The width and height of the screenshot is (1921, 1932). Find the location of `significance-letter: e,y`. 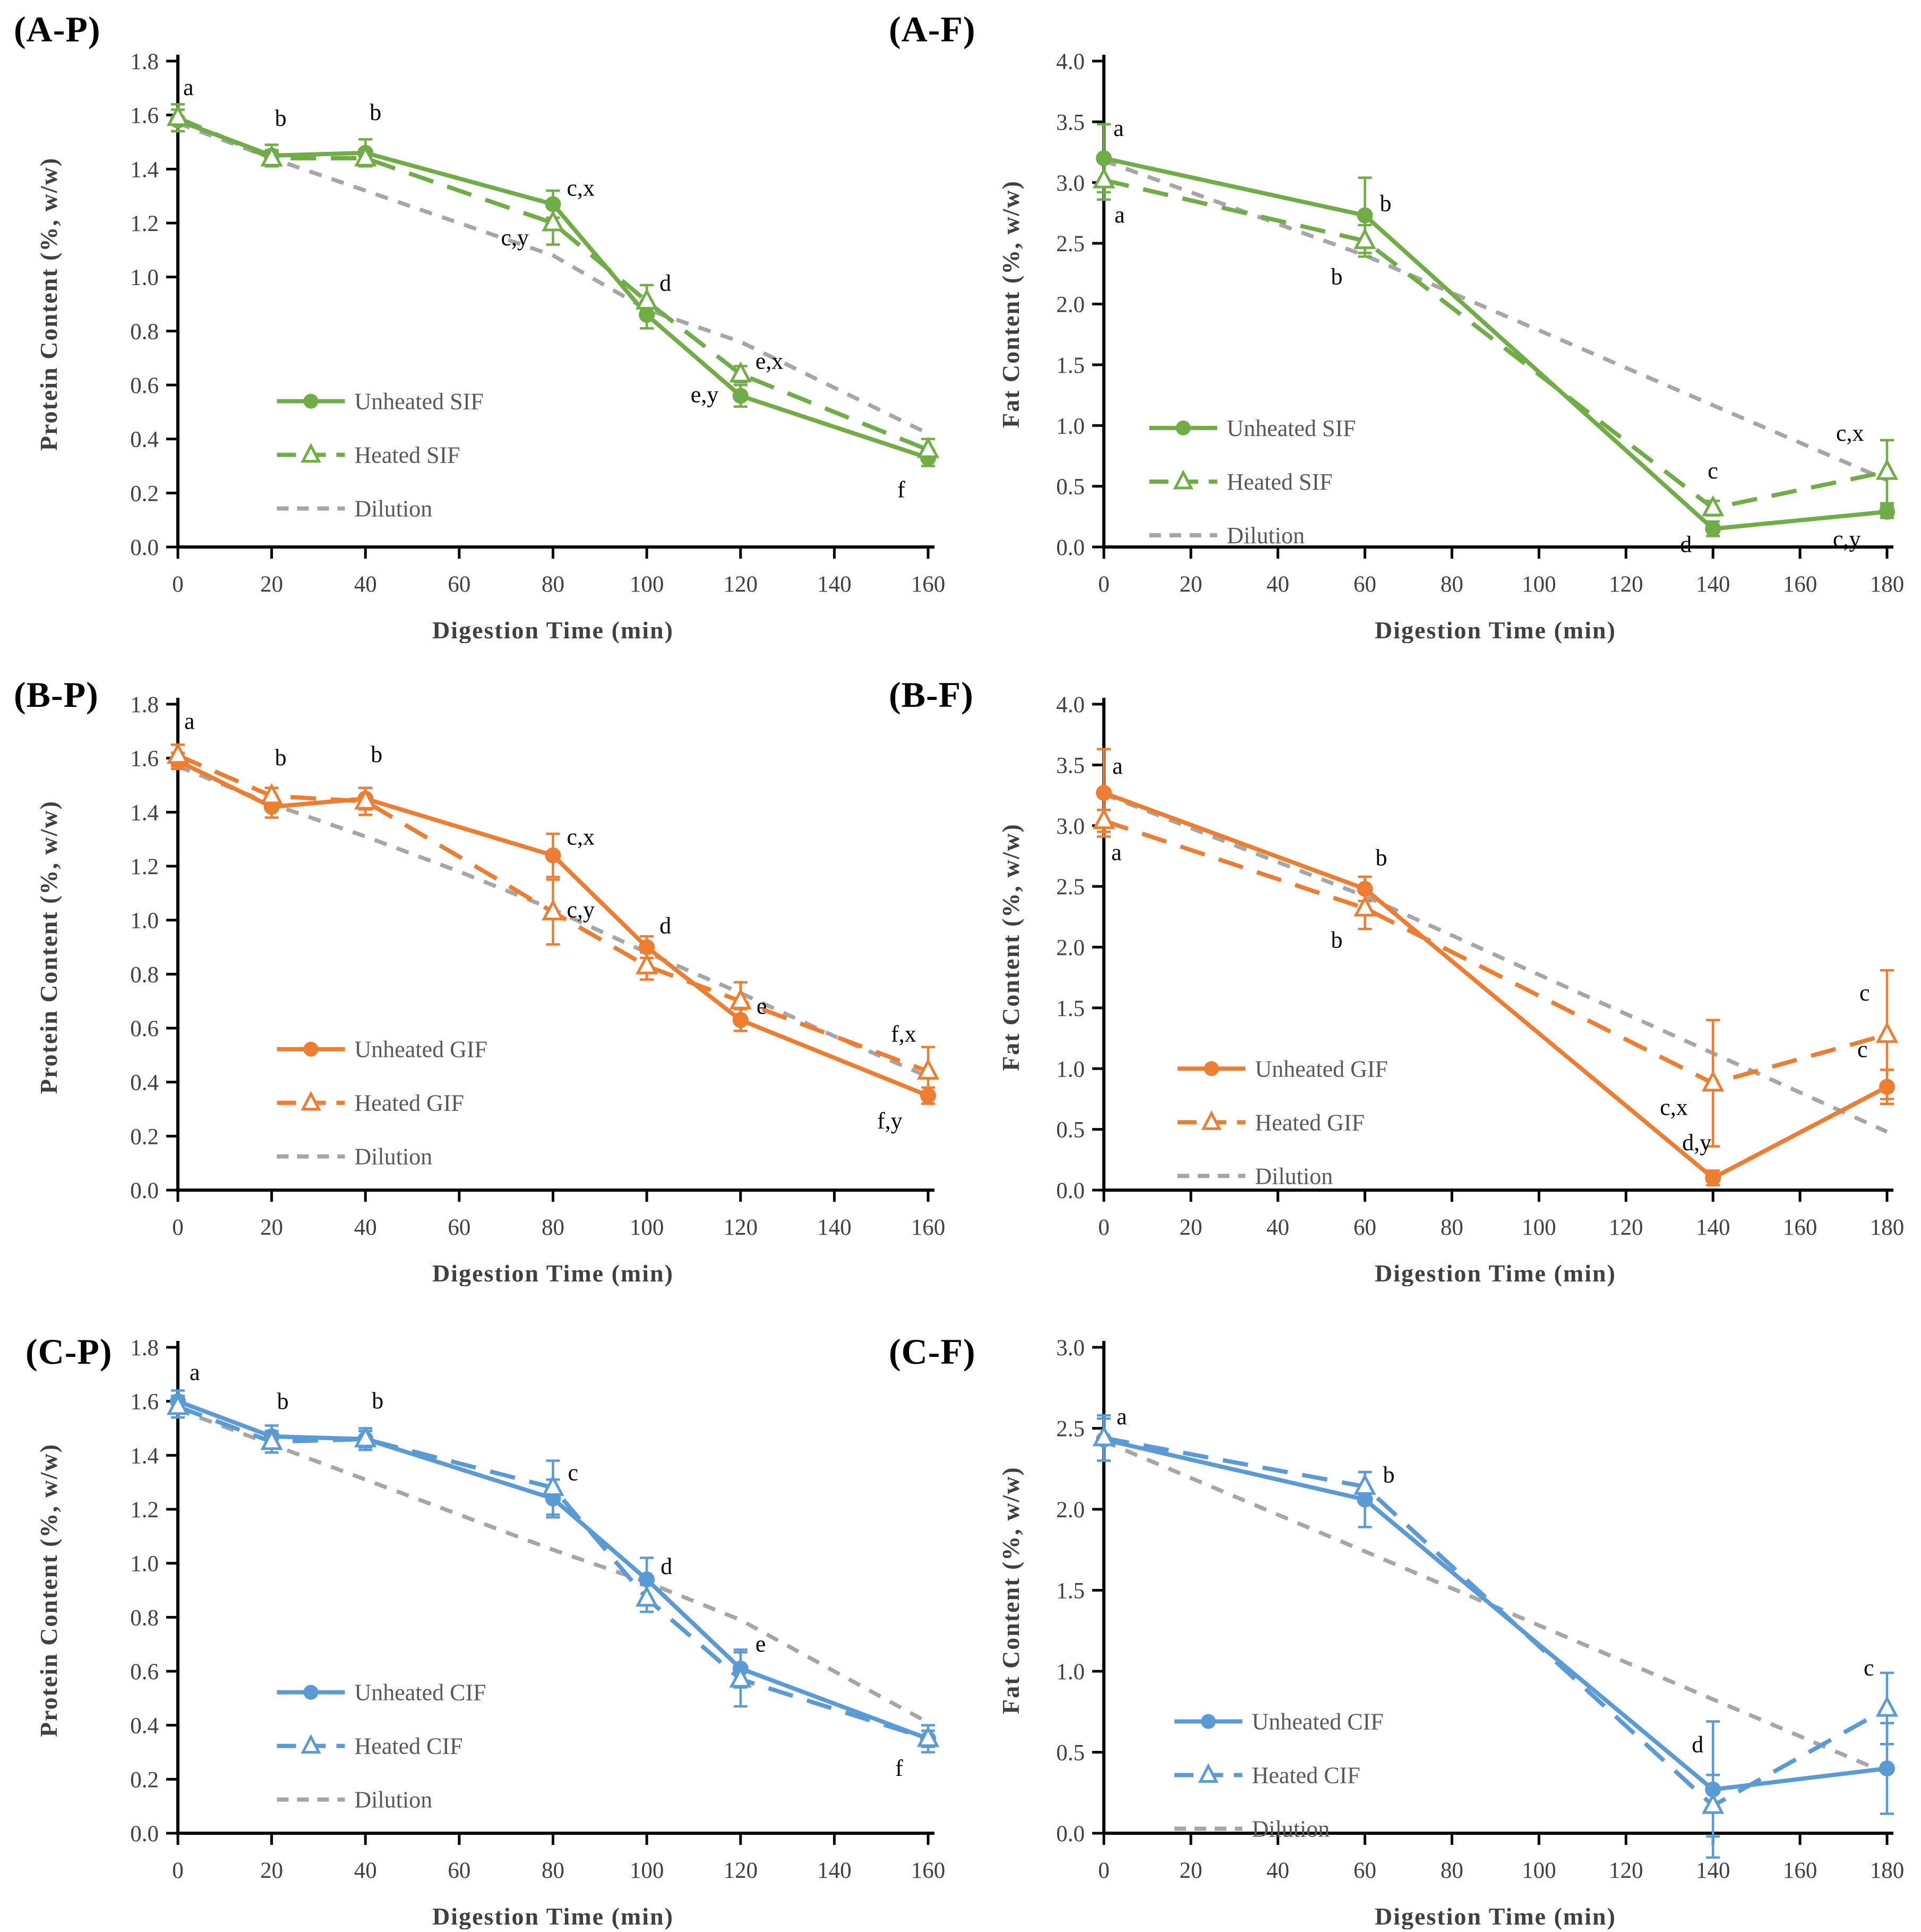

significance-letter: e,y is located at coordinates (705, 394).